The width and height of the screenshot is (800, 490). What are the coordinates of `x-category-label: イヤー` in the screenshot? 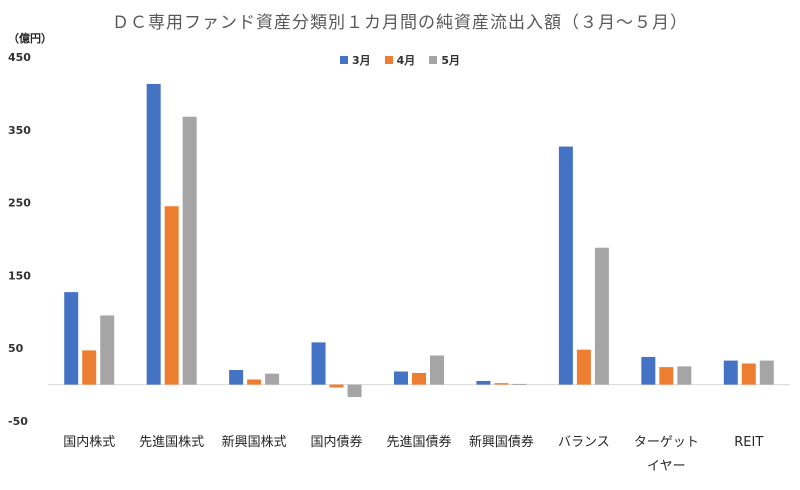 It's located at (666, 466).